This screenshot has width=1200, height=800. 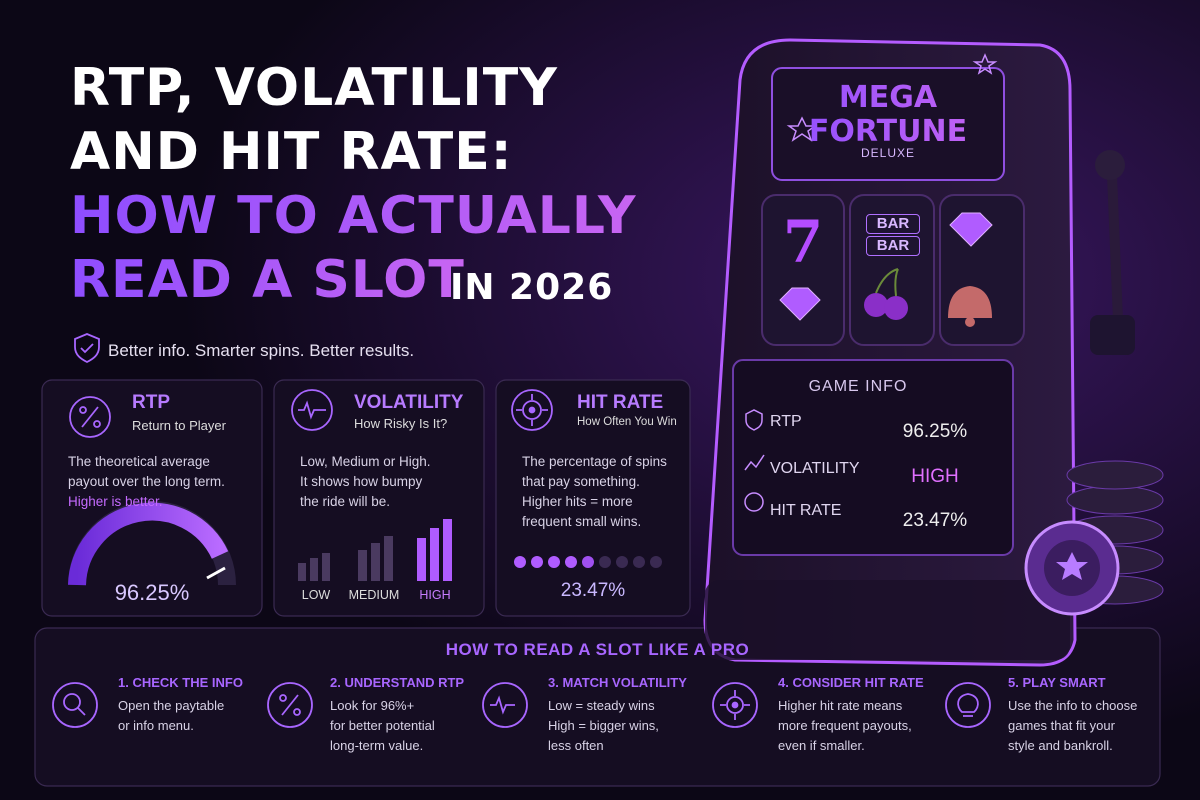 What do you see at coordinates (576, 745) in the screenshot?
I see `step-text: less often` at bounding box center [576, 745].